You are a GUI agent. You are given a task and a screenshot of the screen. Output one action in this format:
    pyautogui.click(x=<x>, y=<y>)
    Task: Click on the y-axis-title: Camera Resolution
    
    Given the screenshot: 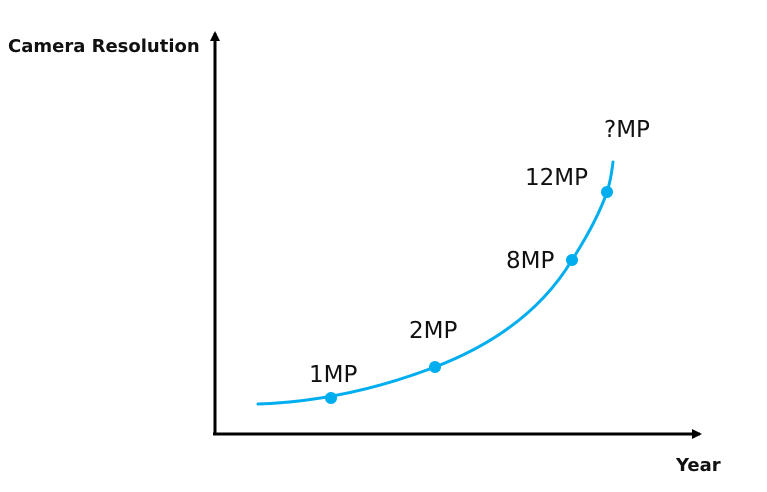 What is the action you would take?
    pyautogui.click(x=104, y=46)
    